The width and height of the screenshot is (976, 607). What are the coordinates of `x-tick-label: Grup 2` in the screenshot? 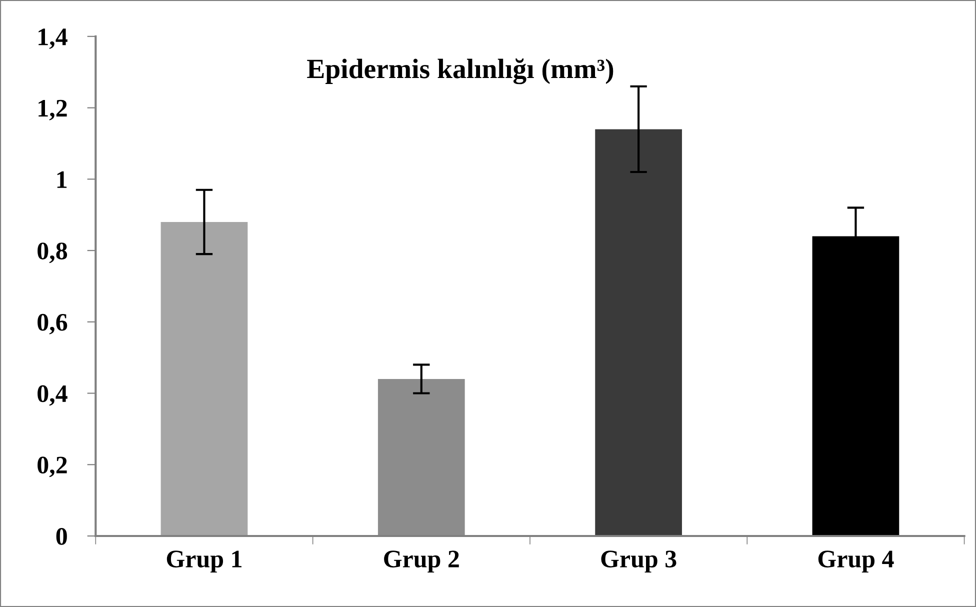 It's located at (421, 561).